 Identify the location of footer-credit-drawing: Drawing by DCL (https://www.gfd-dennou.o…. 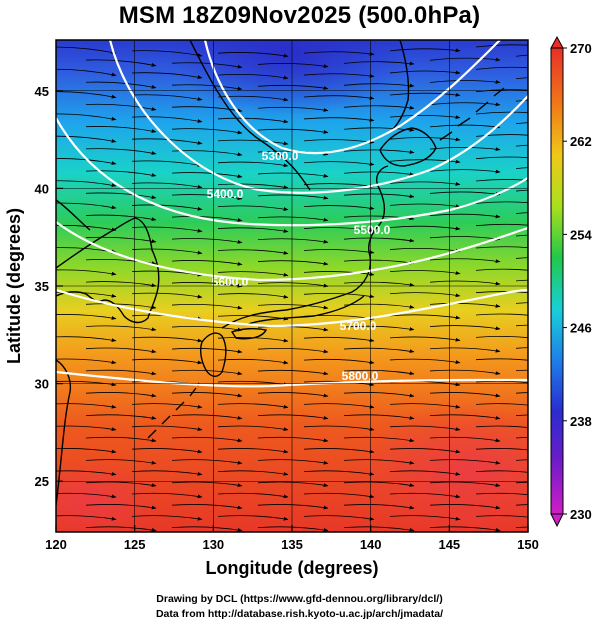
(299, 599).